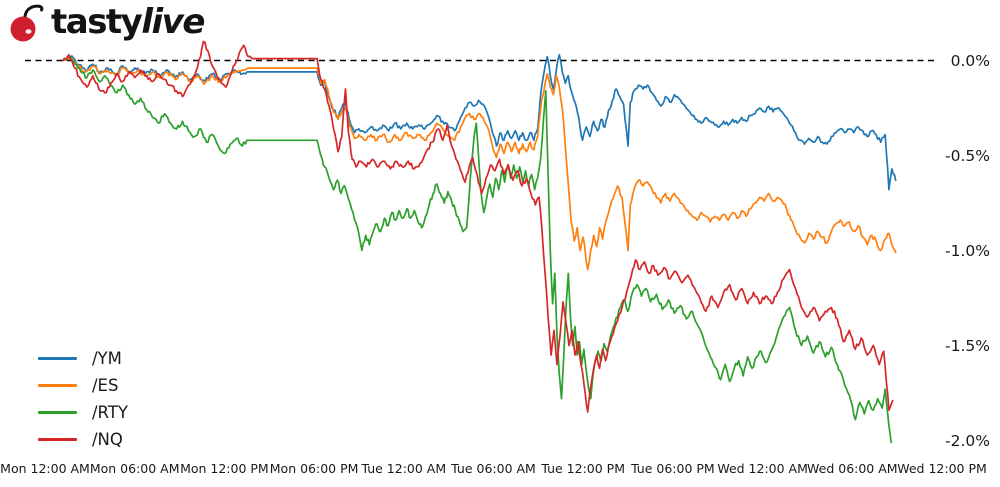  Describe the element at coordinates (493, 468) in the screenshot. I see `x-tick-label: Tue 06:00 AM` at that location.